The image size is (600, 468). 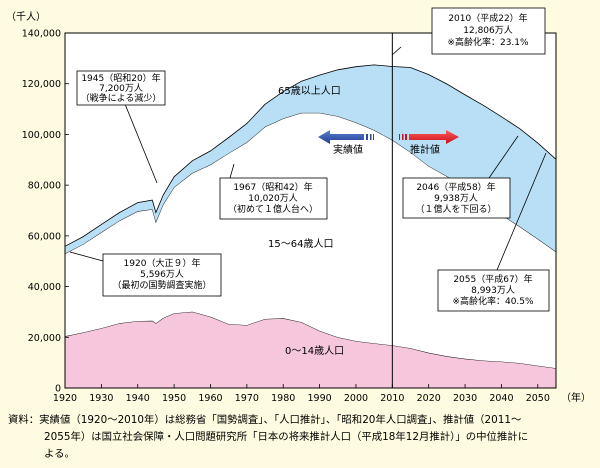 I want to click on svg-text: ※高齢化率：40.5%, so click(x=493, y=301).